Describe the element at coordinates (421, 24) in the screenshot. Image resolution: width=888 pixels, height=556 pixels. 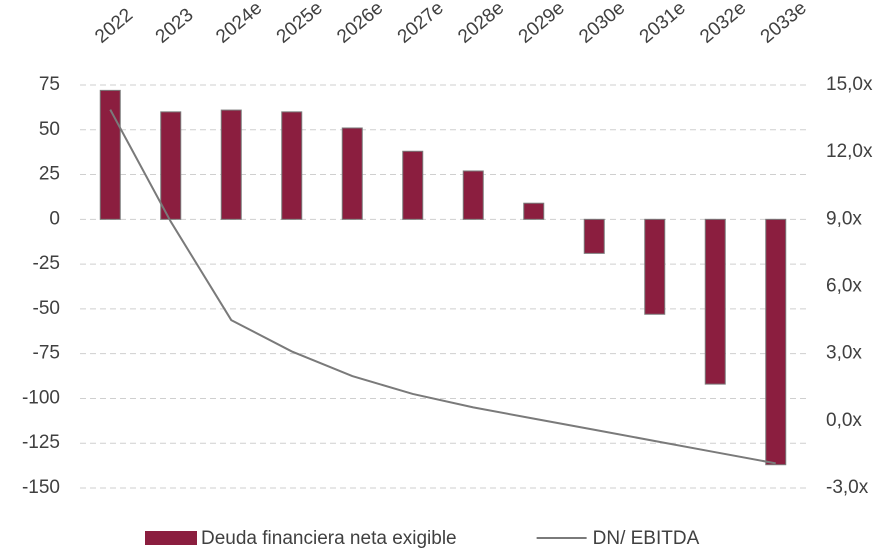
I see `x-tick-label: 2027e` at that location.